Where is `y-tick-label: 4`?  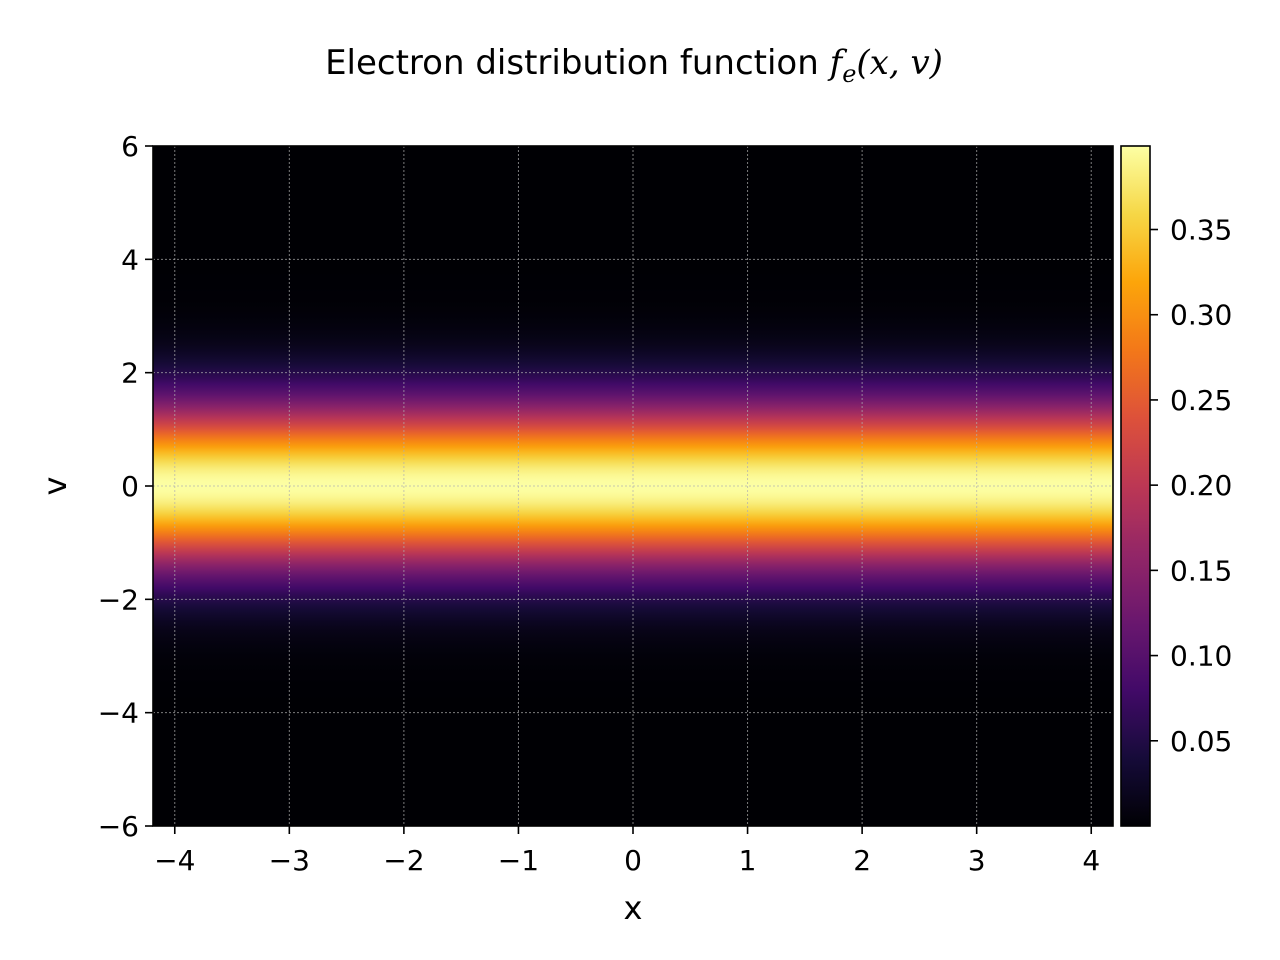
y-tick-label: 4 is located at coordinates (130, 259).